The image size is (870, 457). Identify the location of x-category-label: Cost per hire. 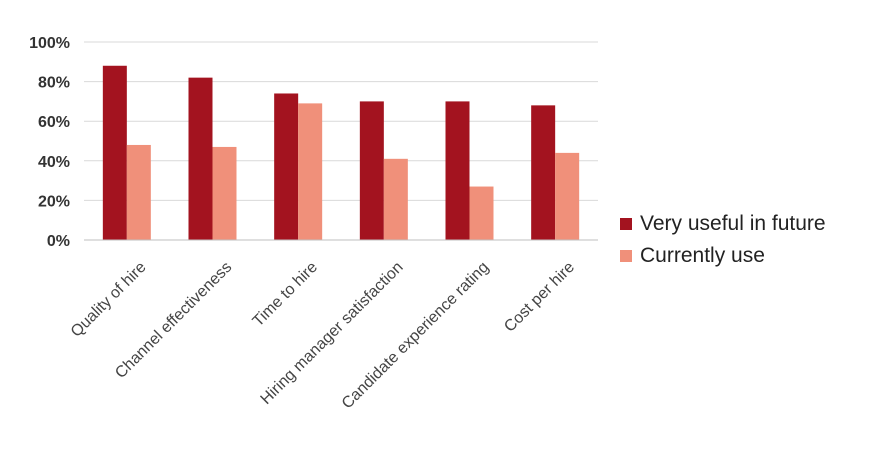
(539, 297).